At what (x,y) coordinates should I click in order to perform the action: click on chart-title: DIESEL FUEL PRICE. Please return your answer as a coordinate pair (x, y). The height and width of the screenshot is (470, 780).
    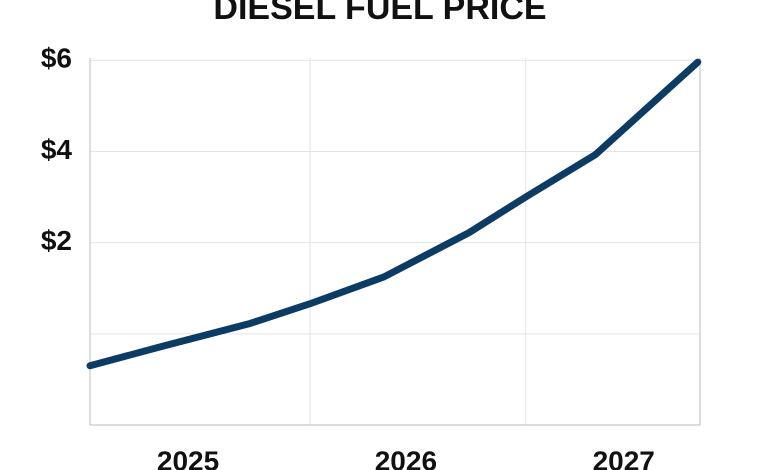
    Looking at the image, I should click on (379, 13).